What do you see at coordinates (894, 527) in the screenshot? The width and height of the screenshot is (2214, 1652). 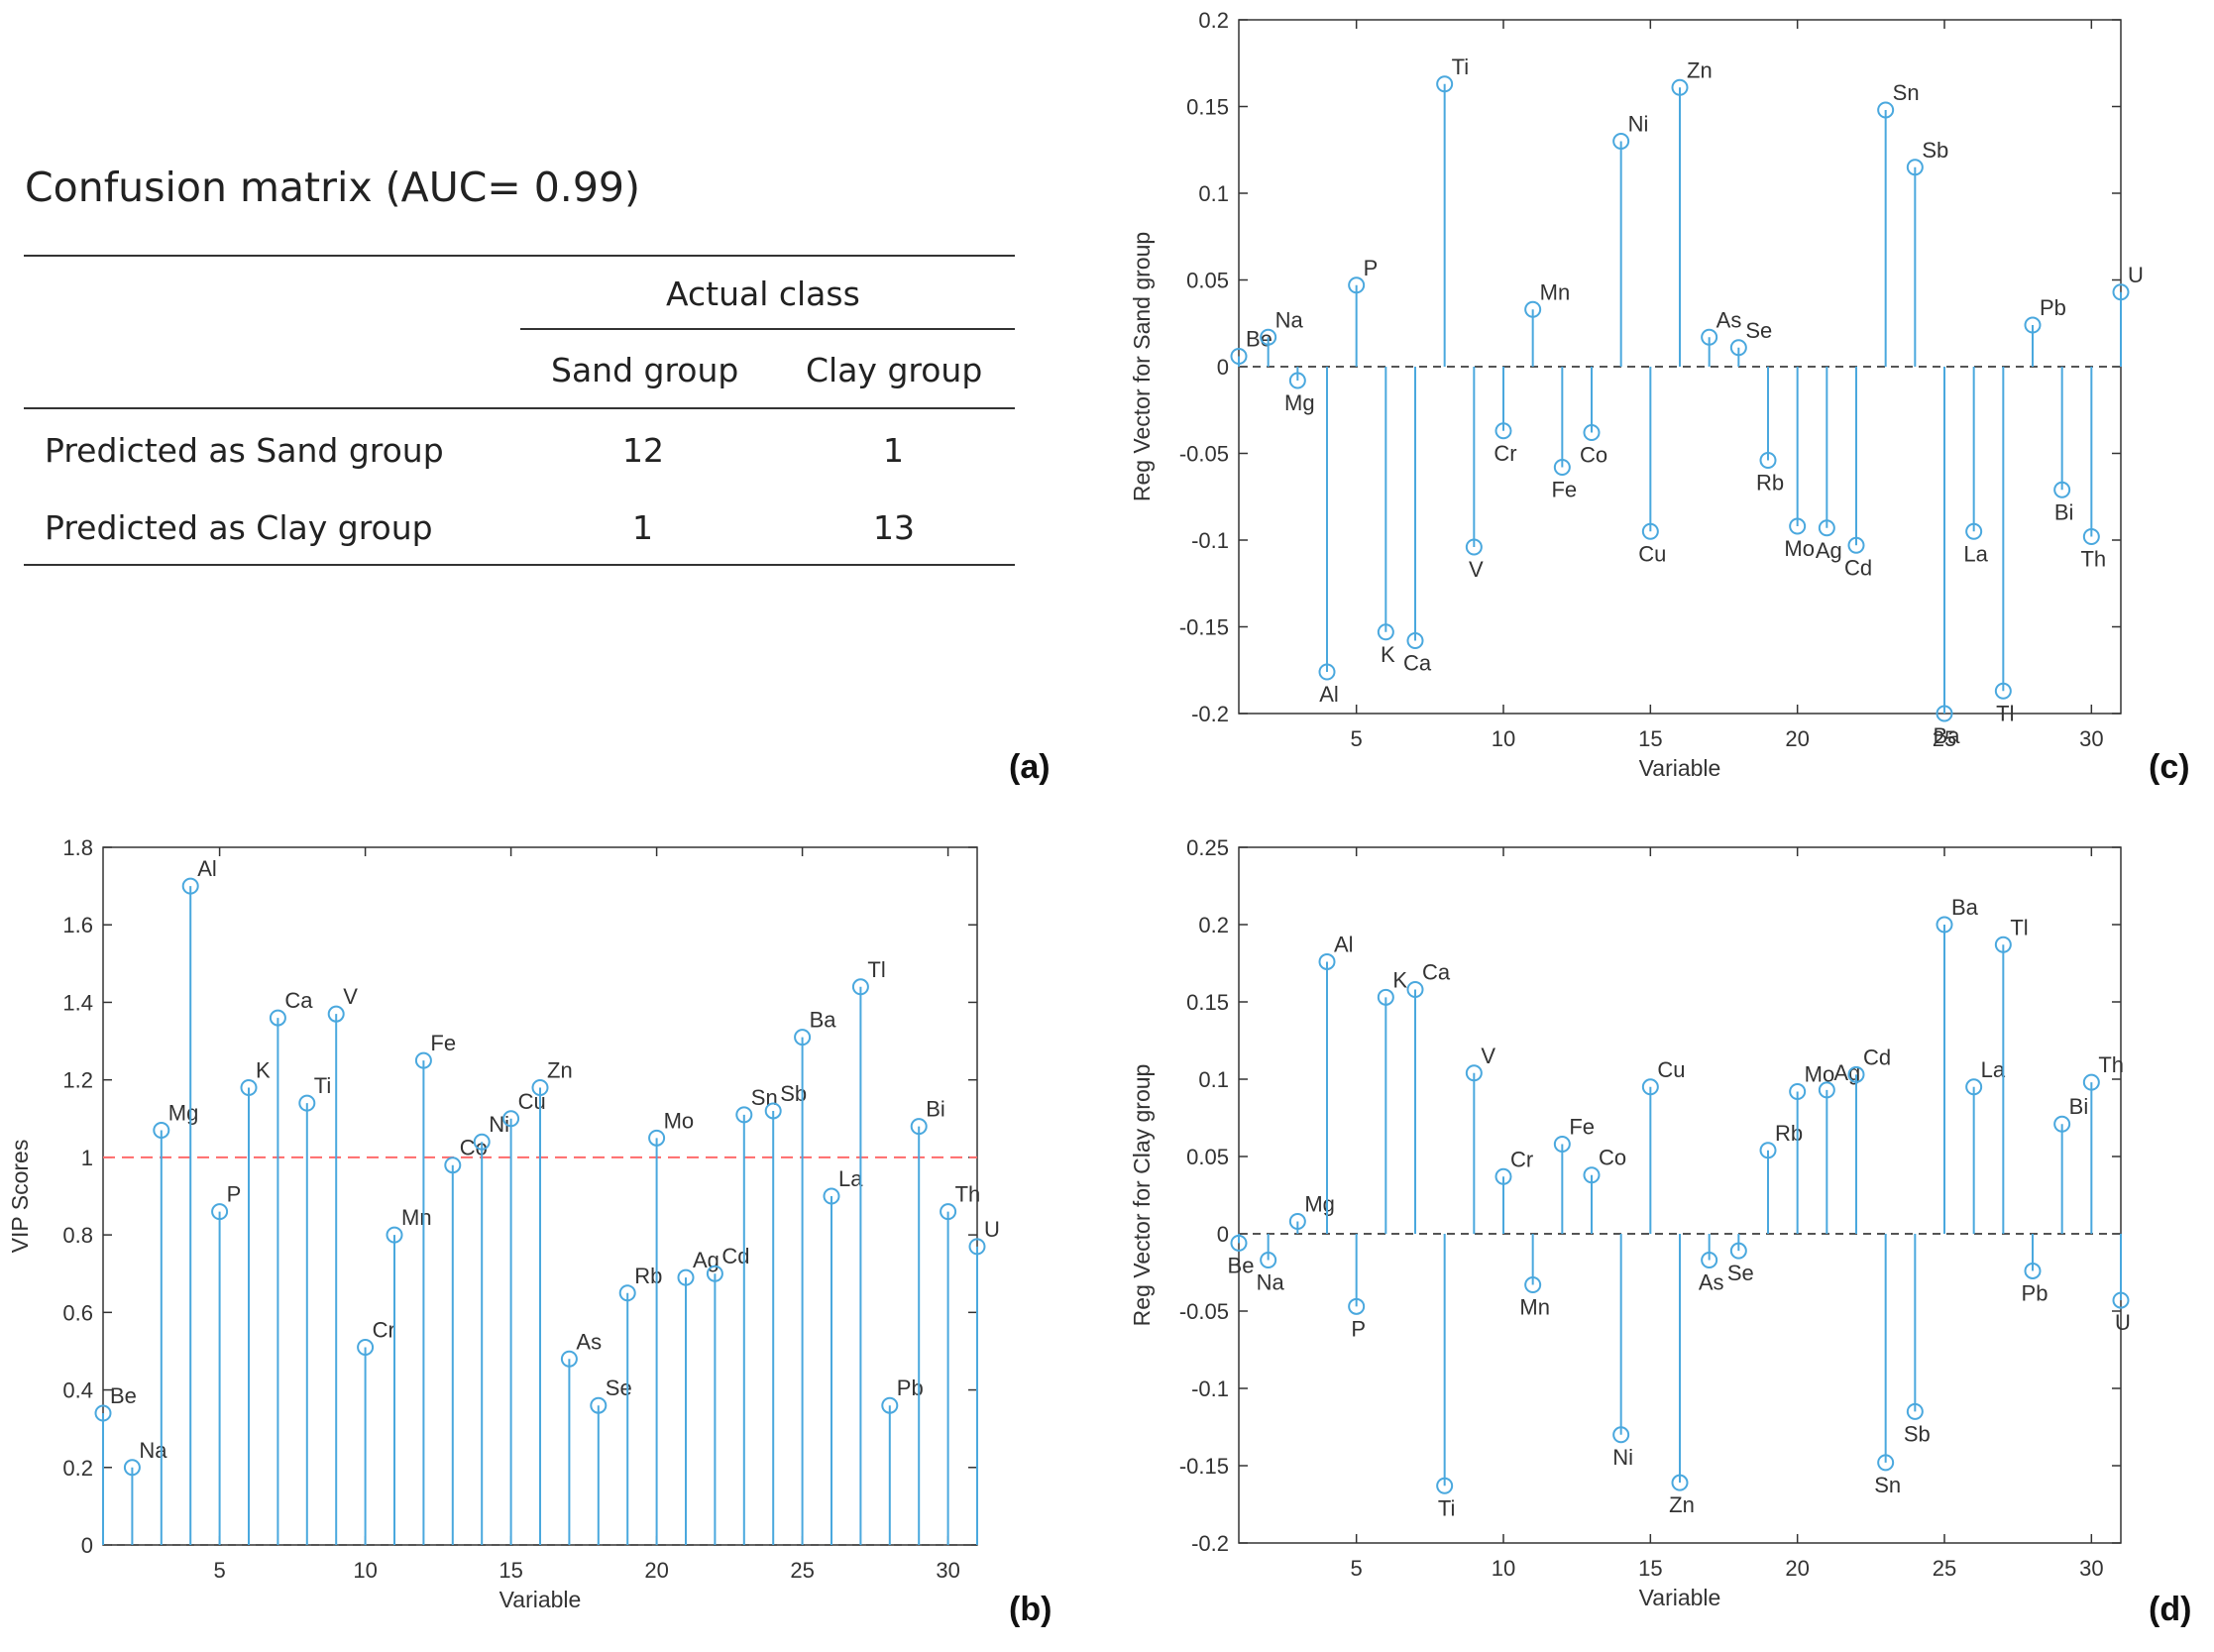 I see `cell-clay-clay: 13` at bounding box center [894, 527].